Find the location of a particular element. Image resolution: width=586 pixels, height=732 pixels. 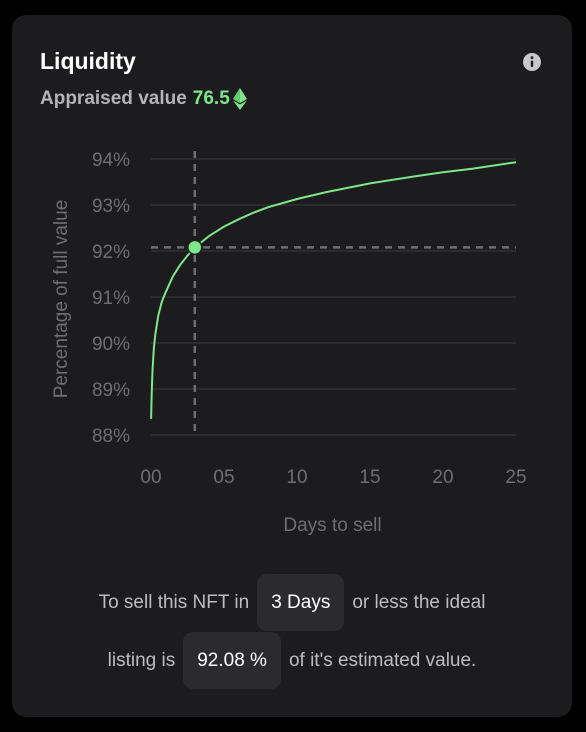

summary-text-1: To sell this NFT in is located at coordinates (174, 602).